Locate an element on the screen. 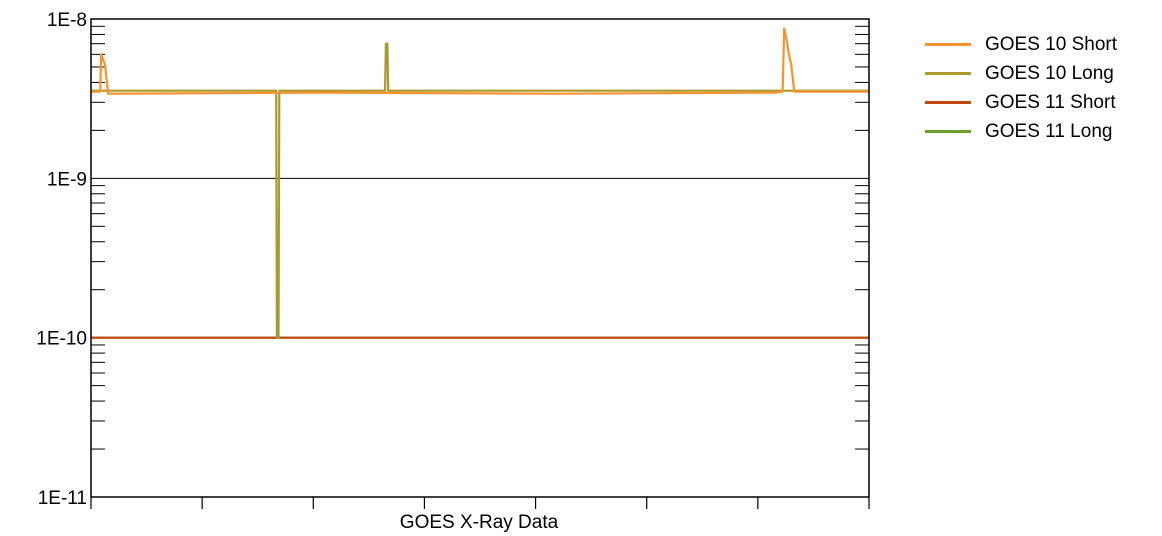 This screenshot has height=536, width=1162. legend-item: GOES 11 Long is located at coordinates (1021, 131).